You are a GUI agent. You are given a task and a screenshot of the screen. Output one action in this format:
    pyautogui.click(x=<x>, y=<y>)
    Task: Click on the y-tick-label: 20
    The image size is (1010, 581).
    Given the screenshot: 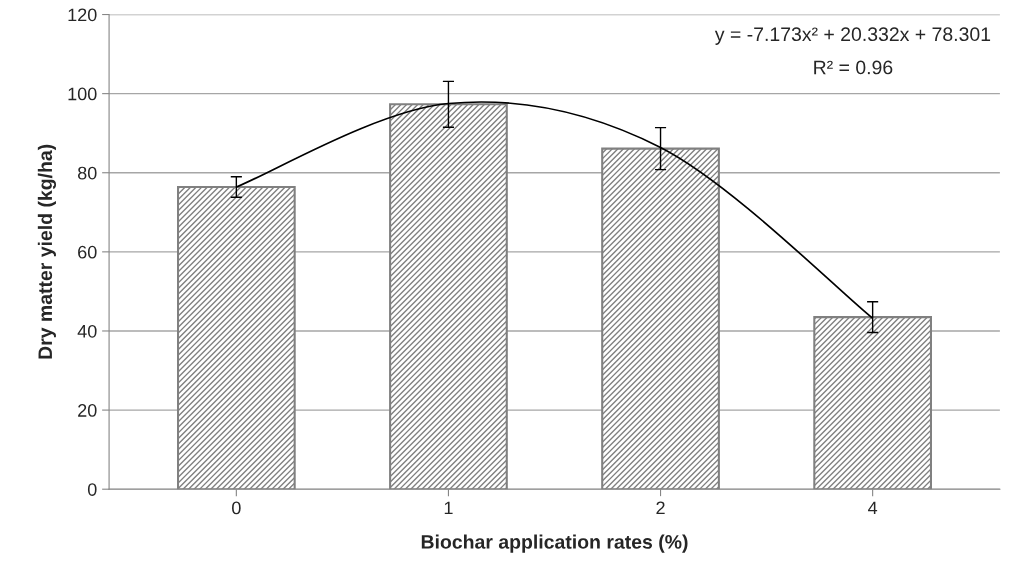 What is the action you would take?
    pyautogui.click(x=87, y=410)
    